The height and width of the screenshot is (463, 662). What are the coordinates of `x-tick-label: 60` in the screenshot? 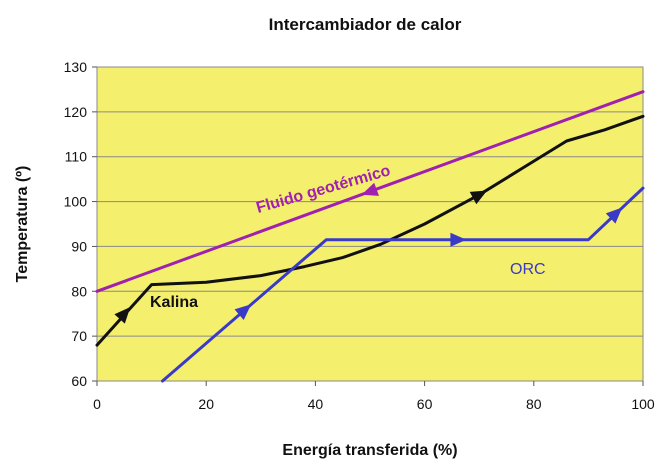 It's located at (425, 404).